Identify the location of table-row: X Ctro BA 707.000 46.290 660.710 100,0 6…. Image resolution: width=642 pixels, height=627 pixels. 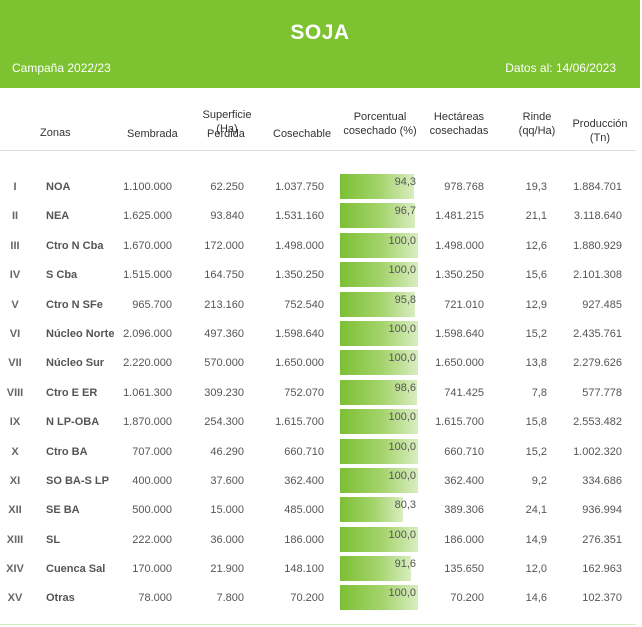
(320, 451).